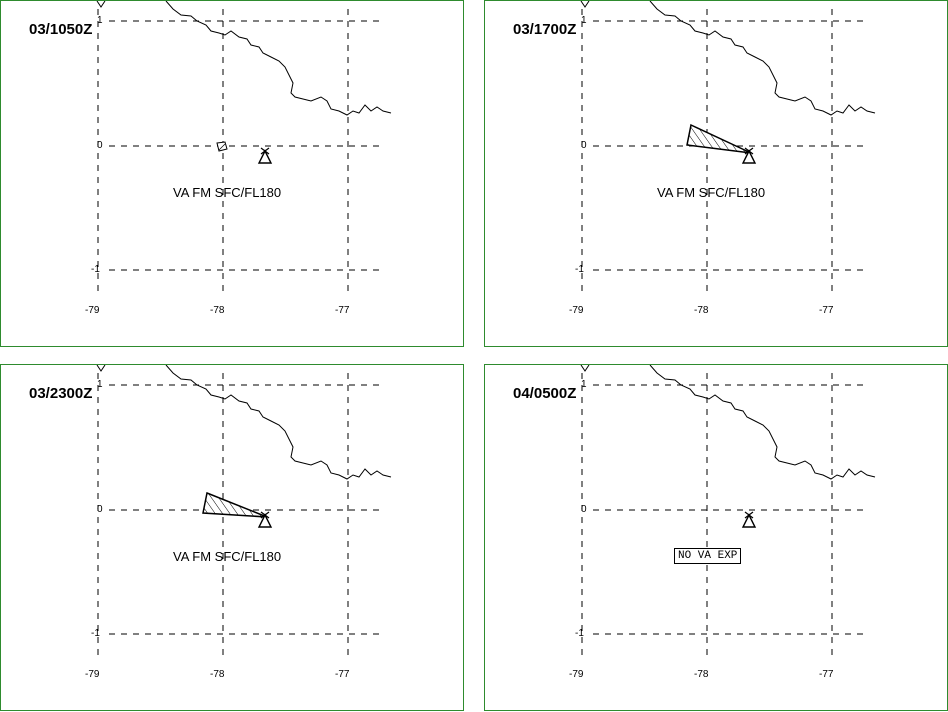 This screenshot has height=712, width=948. I want to click on panel-time-label: 03/1050Z, so click(61, 29).